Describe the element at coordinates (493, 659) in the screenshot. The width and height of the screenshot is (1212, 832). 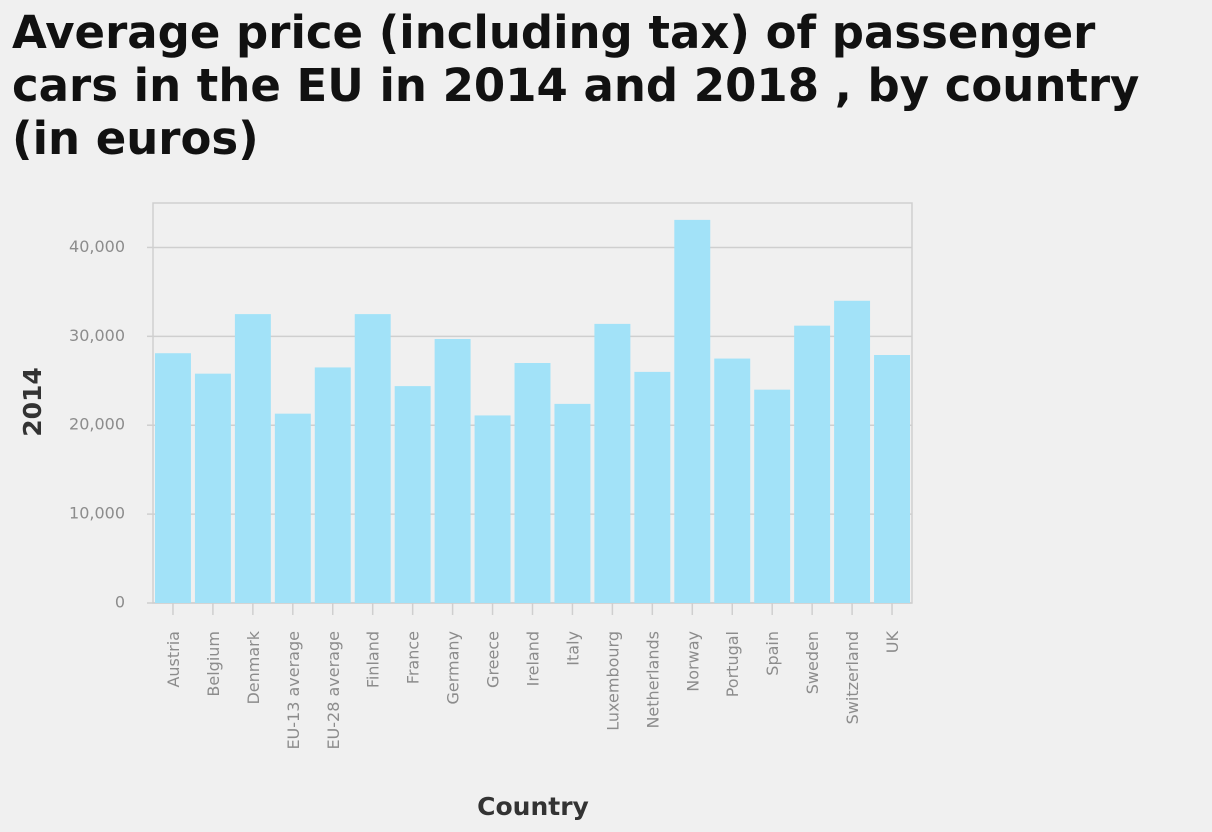
I see `x-tick-label: Greece` at that location.